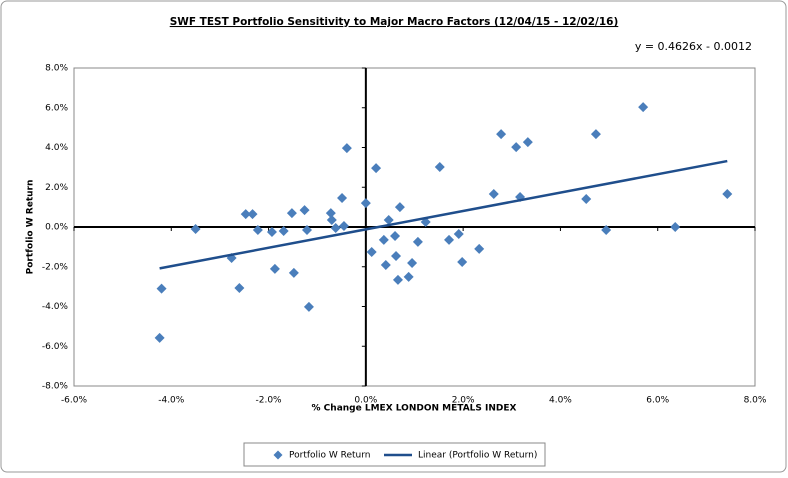 The width and height of the screenshot is (788, 478). I want to click on trend-equation: y = 0.4626x - 0.0012, so click(693, 46).